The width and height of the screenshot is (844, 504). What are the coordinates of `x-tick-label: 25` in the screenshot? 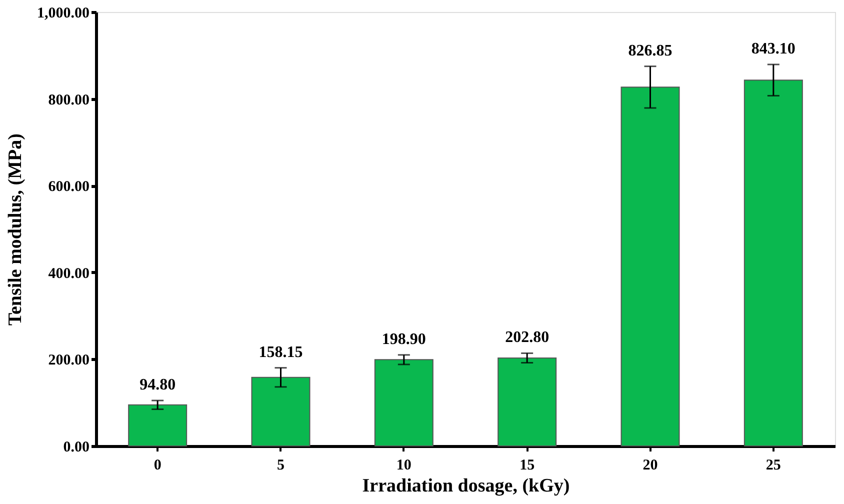 It's located at (773, 466).